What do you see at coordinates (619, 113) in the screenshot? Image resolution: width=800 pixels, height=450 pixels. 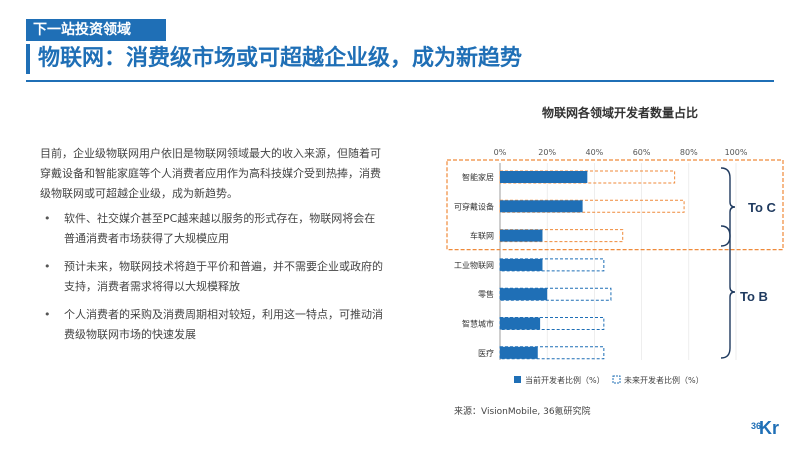 I see `chart-title: 物联网各领域开发者数量占比` at bounding box center [619, 113].